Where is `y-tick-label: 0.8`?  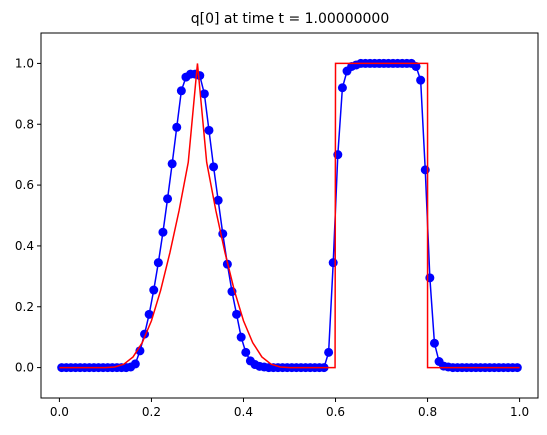 y-tick-label: 0.8 is located at coordinates (24, 124).